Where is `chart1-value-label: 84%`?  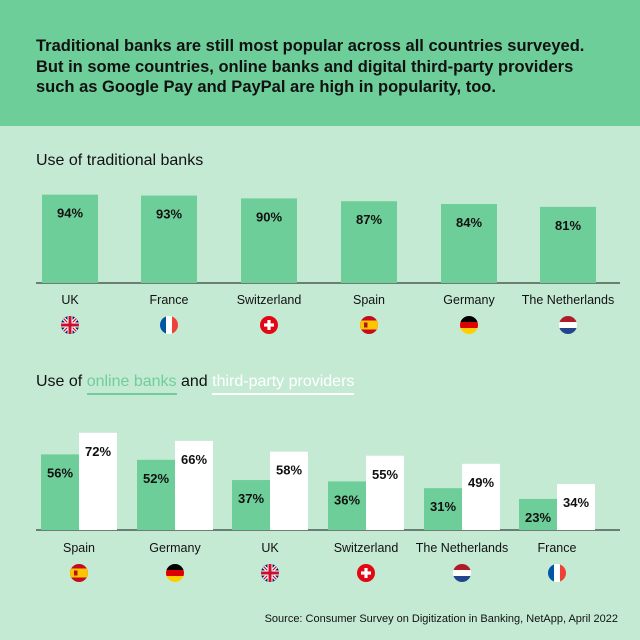
chart1-value-label: 84% is located at coordinates (469, 222).